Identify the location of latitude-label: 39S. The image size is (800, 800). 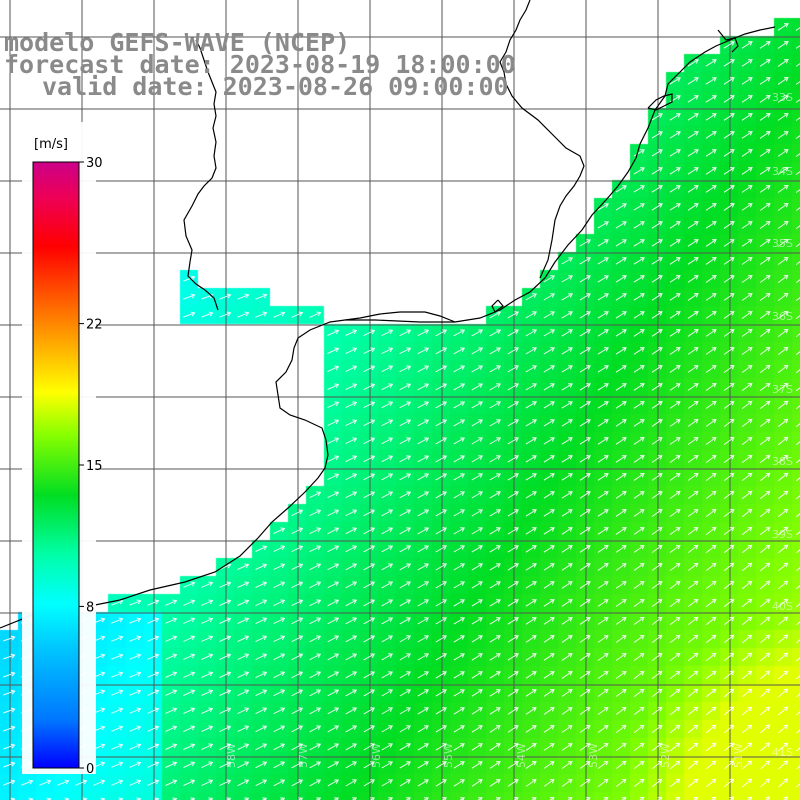
(782, 534).